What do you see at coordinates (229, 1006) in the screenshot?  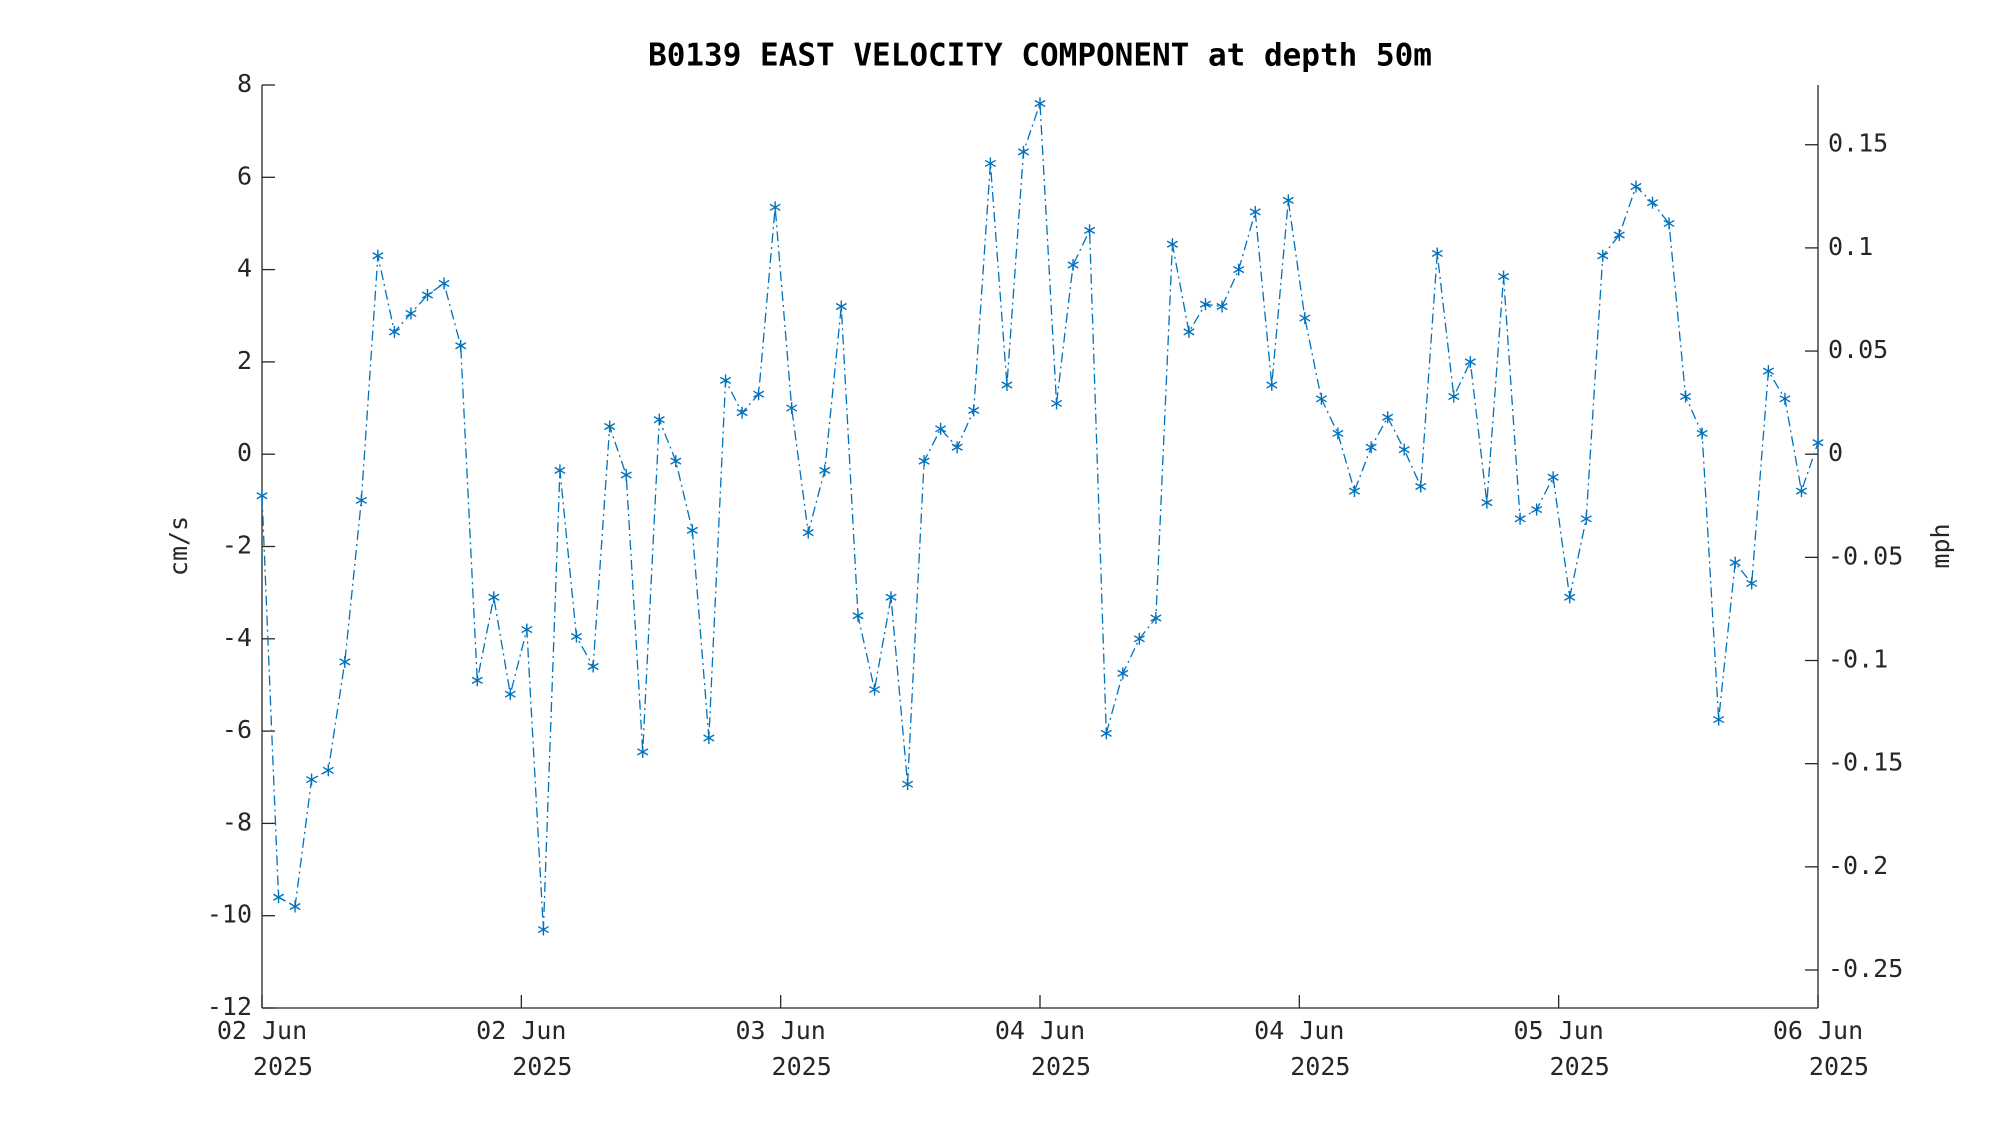 I see `y-tick-label: -12` at bounding box center [229, 1006].